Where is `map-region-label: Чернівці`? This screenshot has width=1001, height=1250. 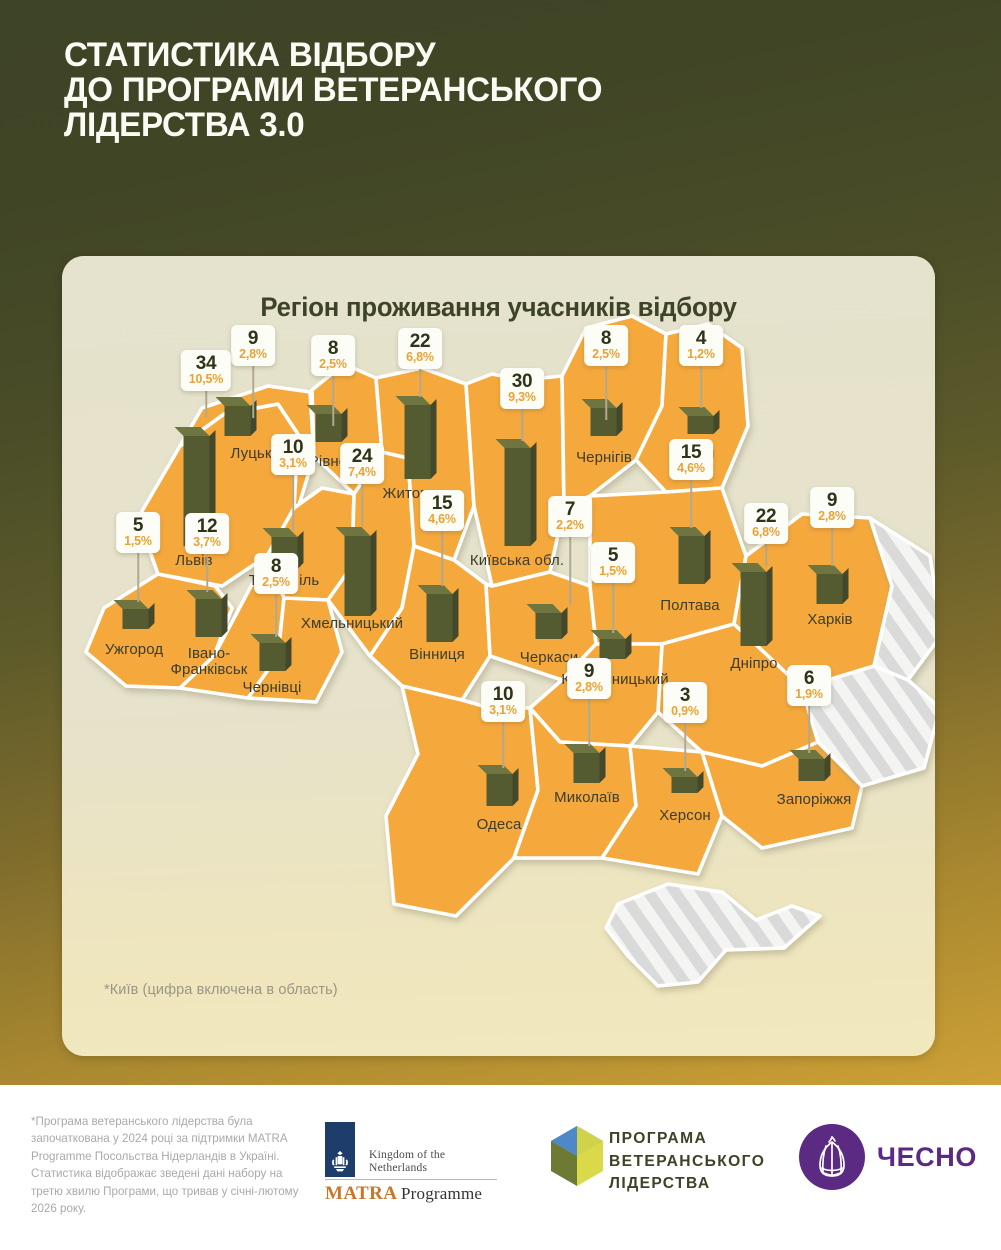
map-region-label: Чернівці is located at coordinates (272, 687).